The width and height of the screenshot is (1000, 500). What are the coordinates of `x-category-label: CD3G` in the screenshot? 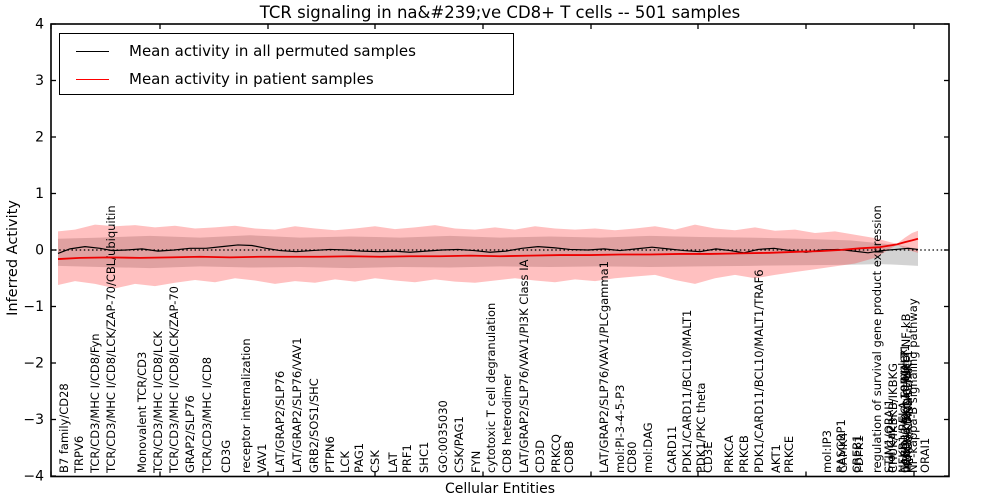 It's located at (226, 456).